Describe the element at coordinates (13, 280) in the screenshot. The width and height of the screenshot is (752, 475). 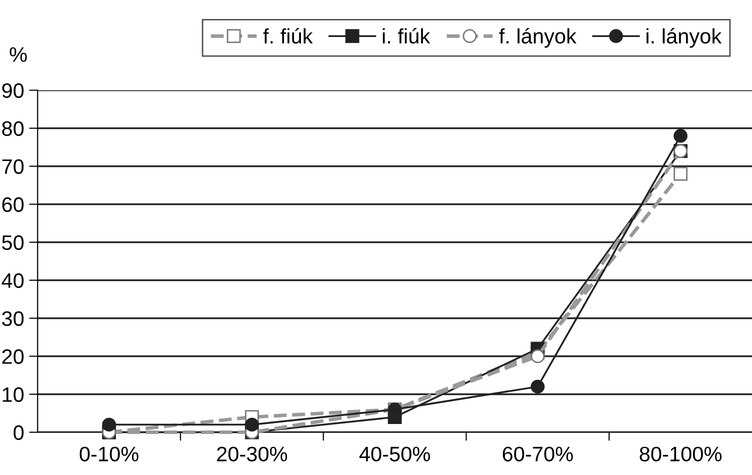
I see `y-tick-label: 40` at that location.